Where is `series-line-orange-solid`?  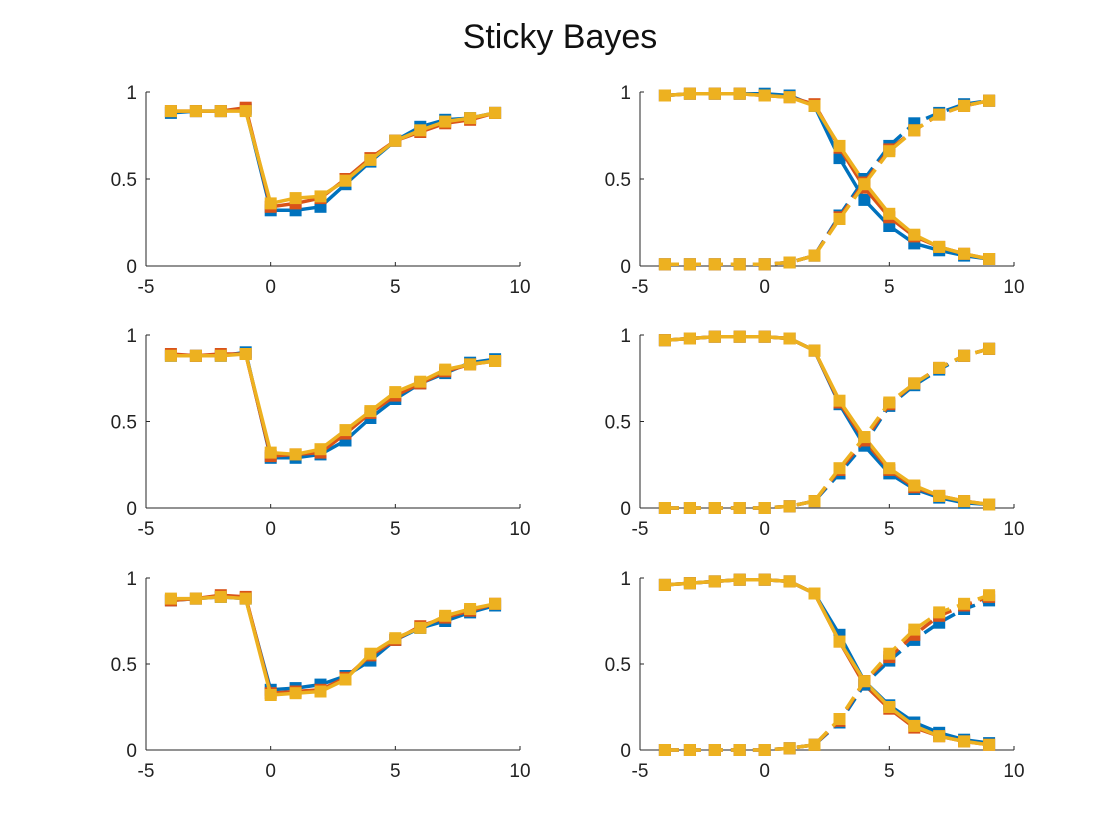 series-line-orange-solid is located at coordinates (827, 420).